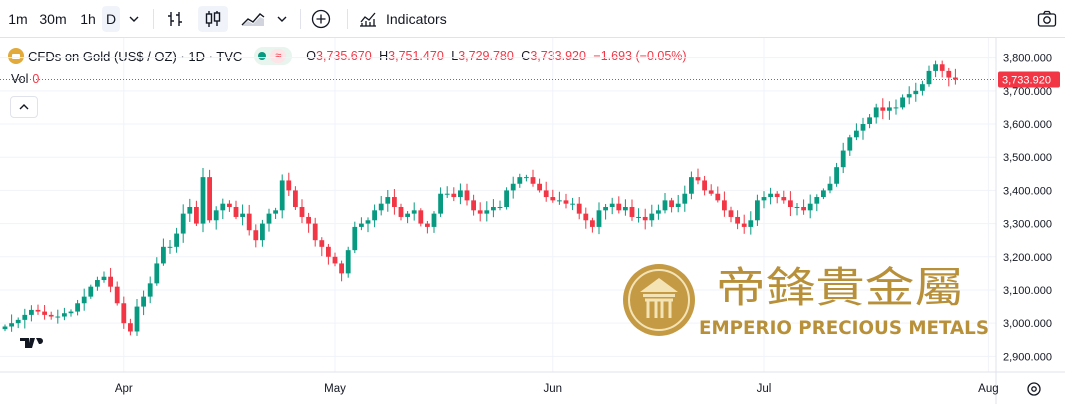 The height and width of the screenshot is (404, 1065). Describe the element at coordinates (553, 389) in the screenshot. I see `month-tick-label: Jun` at that location.